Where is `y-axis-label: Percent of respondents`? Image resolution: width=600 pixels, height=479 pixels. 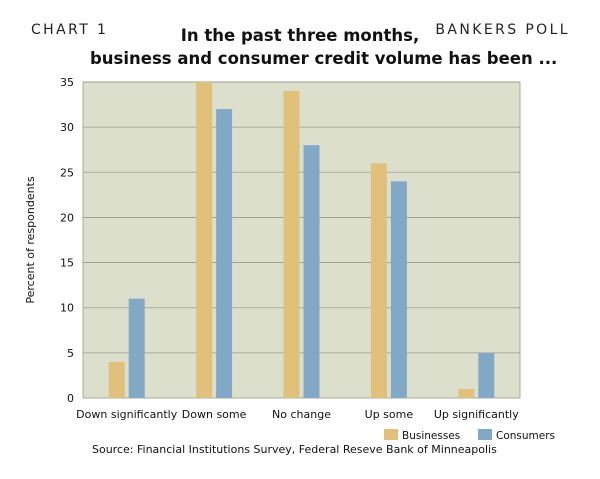
y-axis-label: Percent of respondents is located at coordinates (30, 239).